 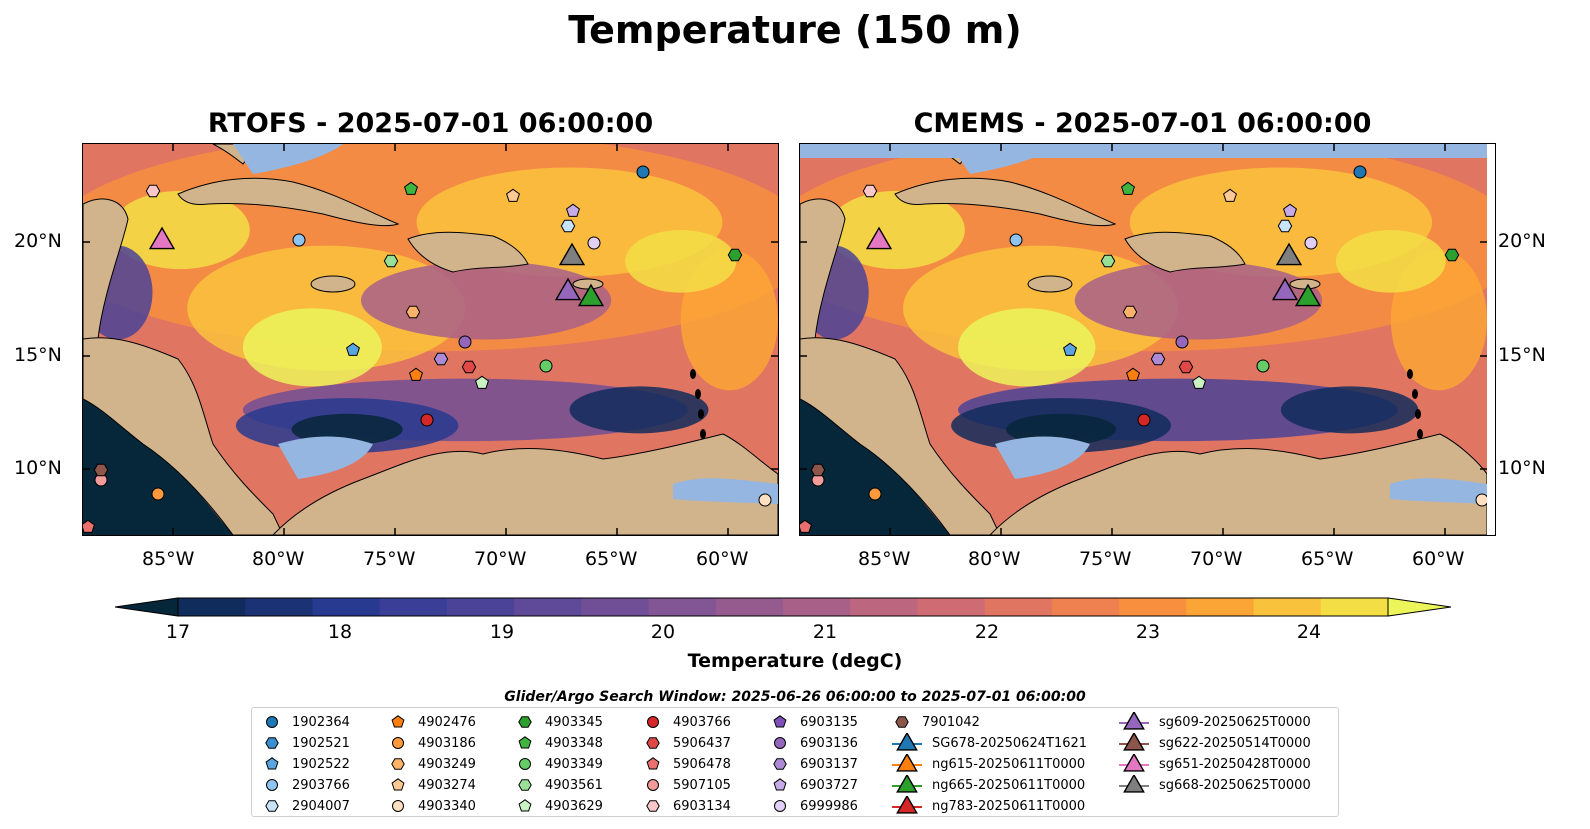 What do you see at coordinates (321, 806) in the screenshot?
I see `legend-item-label: 2904007` at bounding box center [321, 806].